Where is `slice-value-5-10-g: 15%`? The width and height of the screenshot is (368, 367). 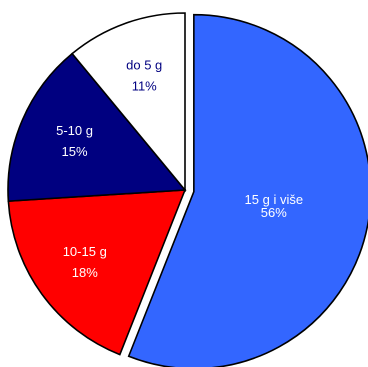 slice-value-5-10-g: 15% is located at coordinates (75, 151).